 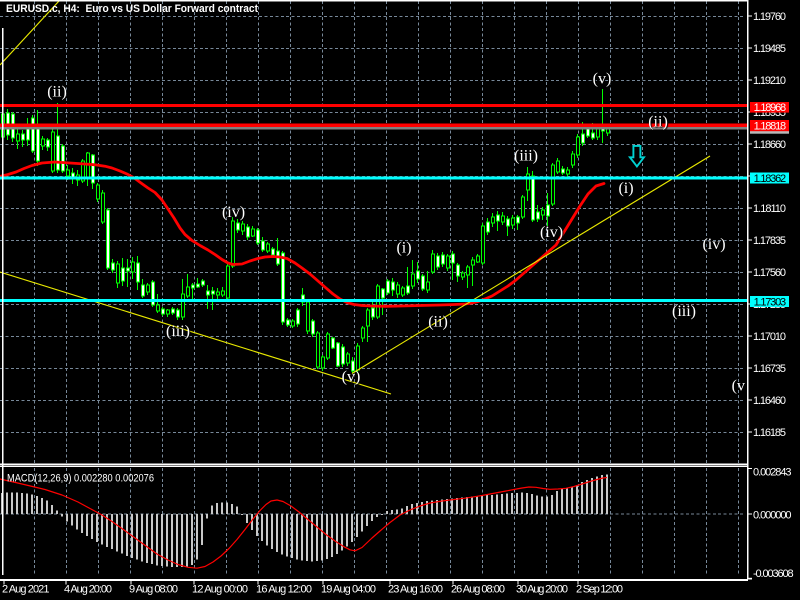 I want to click on svg-text: 23 Aug 16:00, so click(x=415, y=589).